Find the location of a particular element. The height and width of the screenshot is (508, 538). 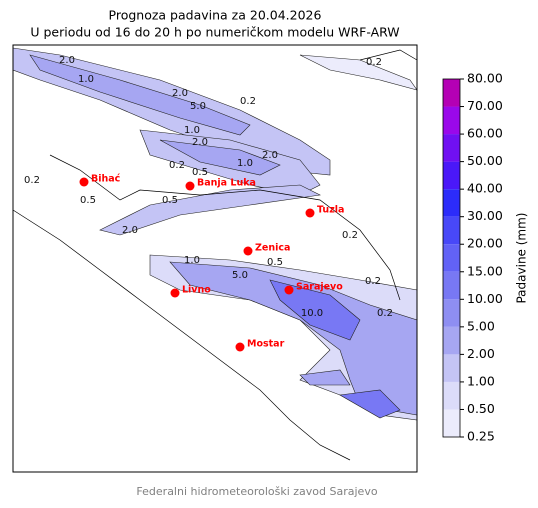

colorbar-tick-label: 40.00 is located at coordinates (485, 188).